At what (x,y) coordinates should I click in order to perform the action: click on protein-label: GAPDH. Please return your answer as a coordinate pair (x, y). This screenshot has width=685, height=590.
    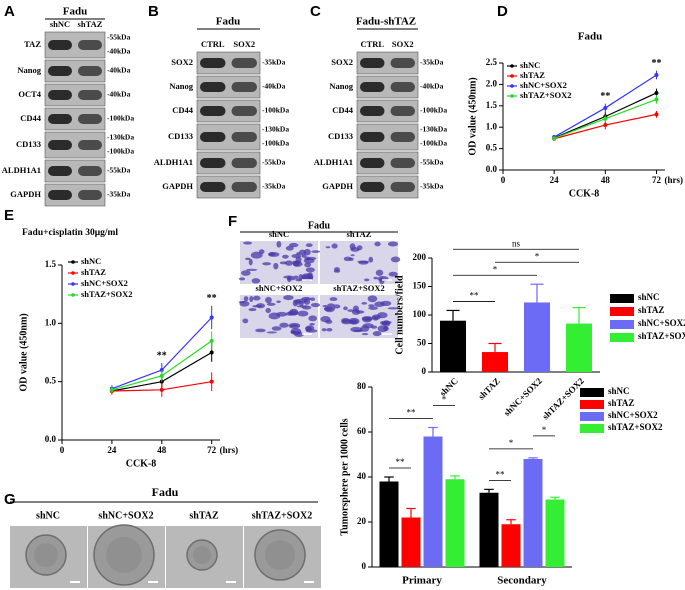
    Looking at the image, I should click on (337, 186).